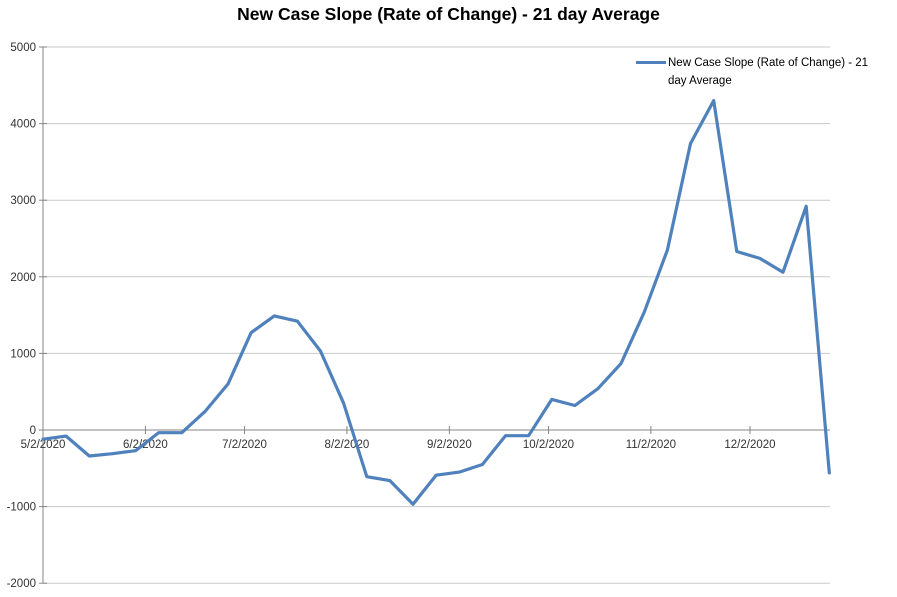  I want to click on y-axis-label: 5000, so click(23, 48).